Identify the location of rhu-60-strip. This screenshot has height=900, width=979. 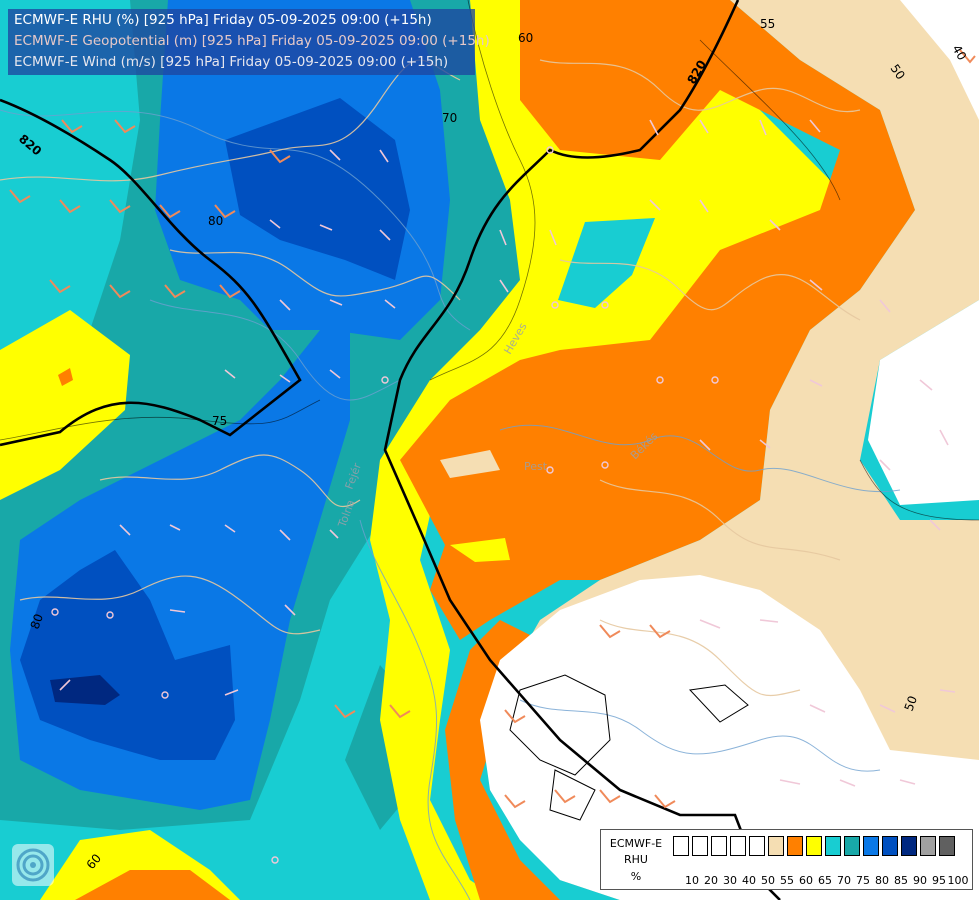
(502, 760).